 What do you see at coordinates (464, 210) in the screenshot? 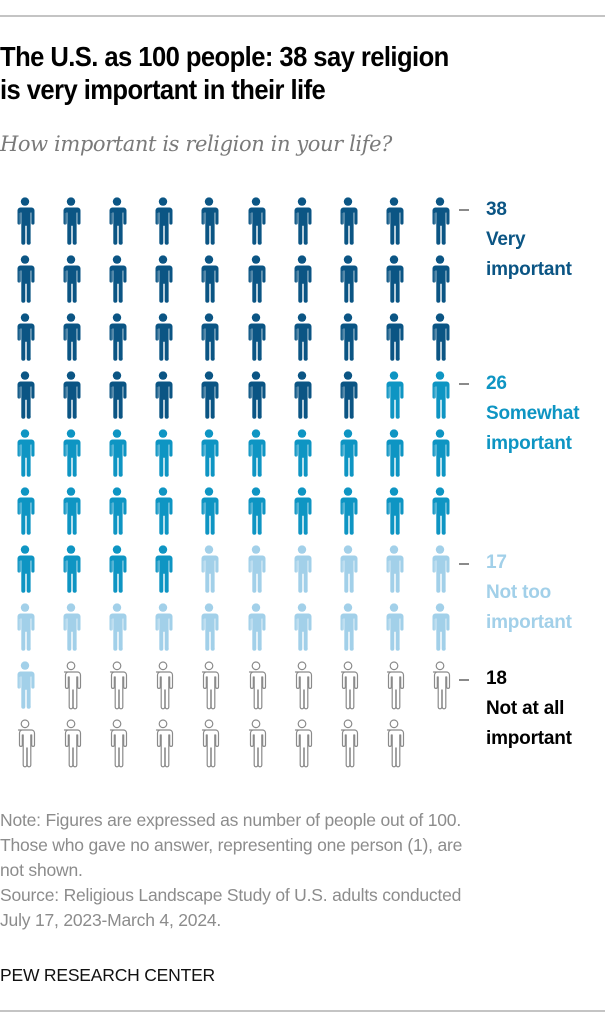
I see `tick-very` at bounding box center [464, 210].